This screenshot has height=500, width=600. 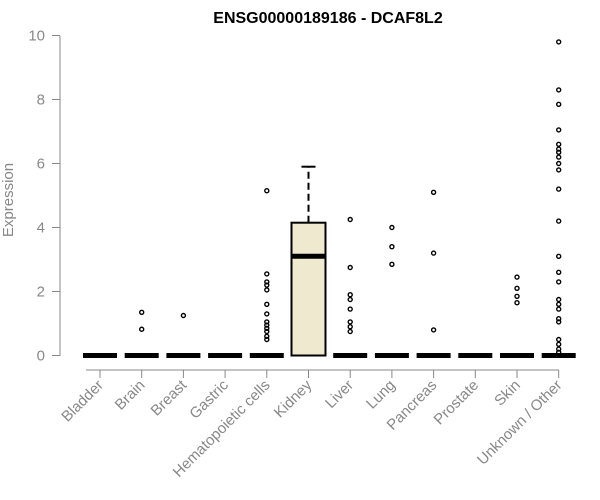 I want to click on y-tick-label: 0, so click(x=41, y=356).